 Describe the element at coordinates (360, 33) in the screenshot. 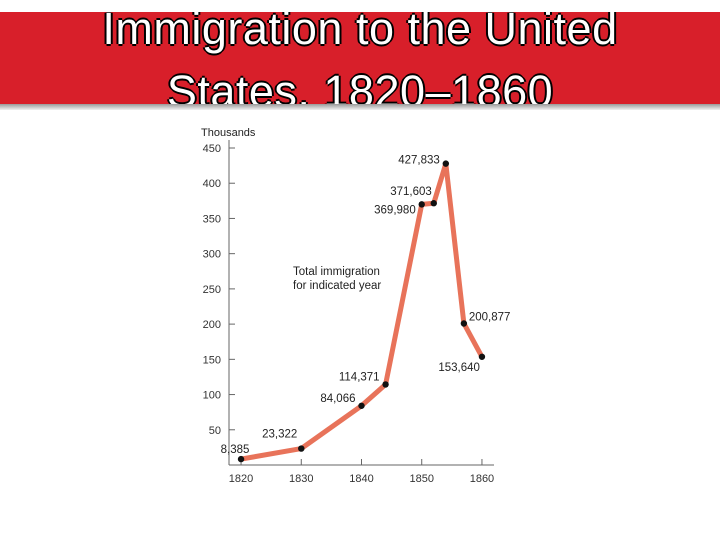

I see `page-title-line-1: Immigration to the United` at that location.